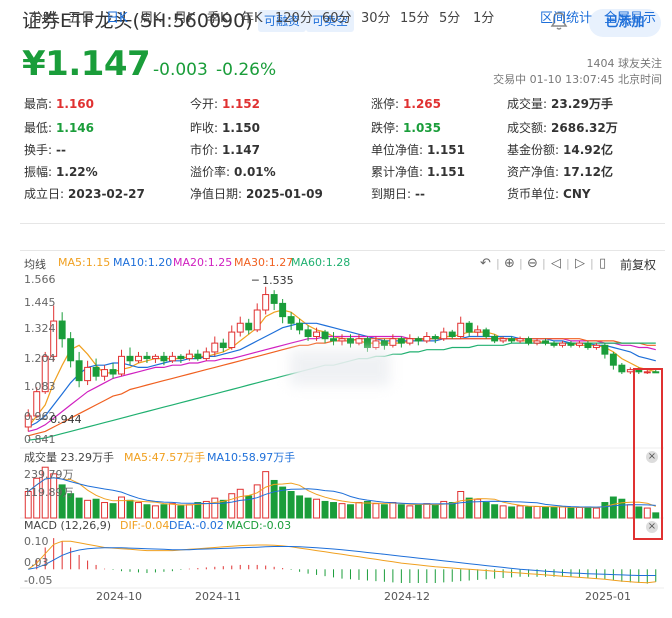 The width and height of the screenshot is (672, 618). I want to click on zoom-in-icon: ⊕, so click(509, 263).